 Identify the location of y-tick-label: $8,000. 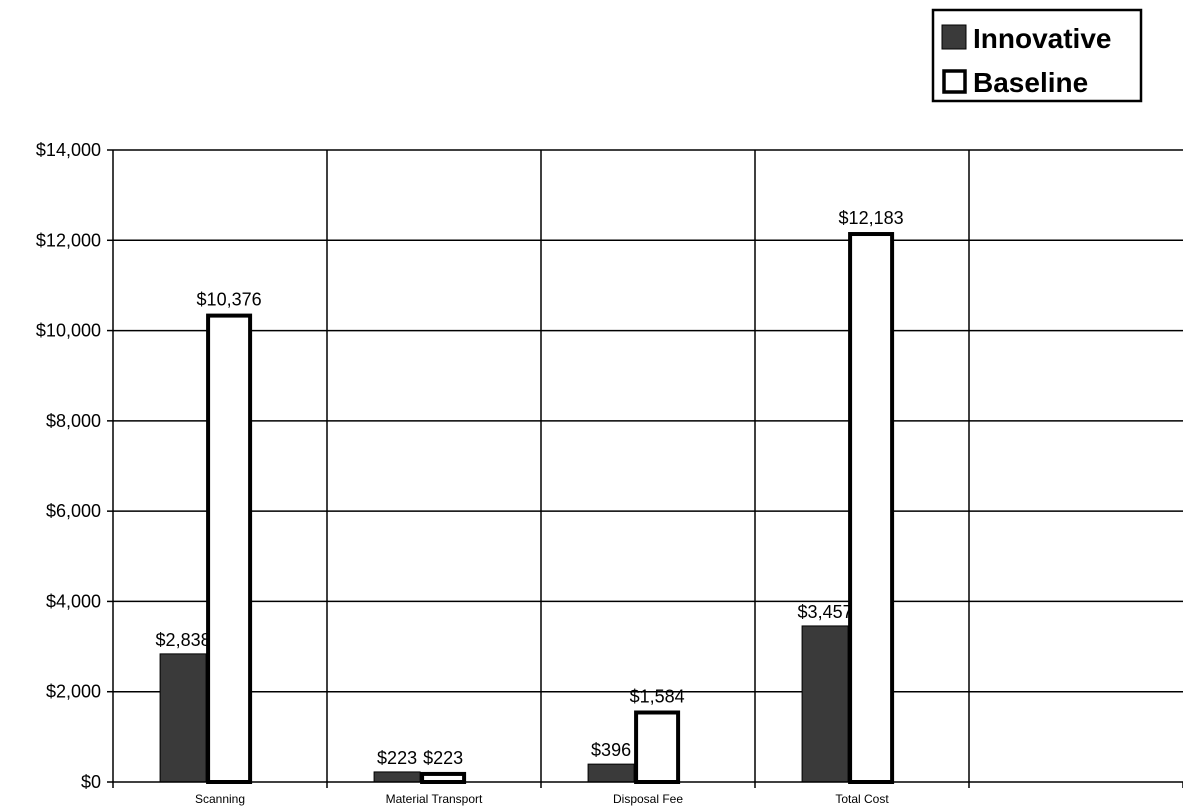
(73, 421).